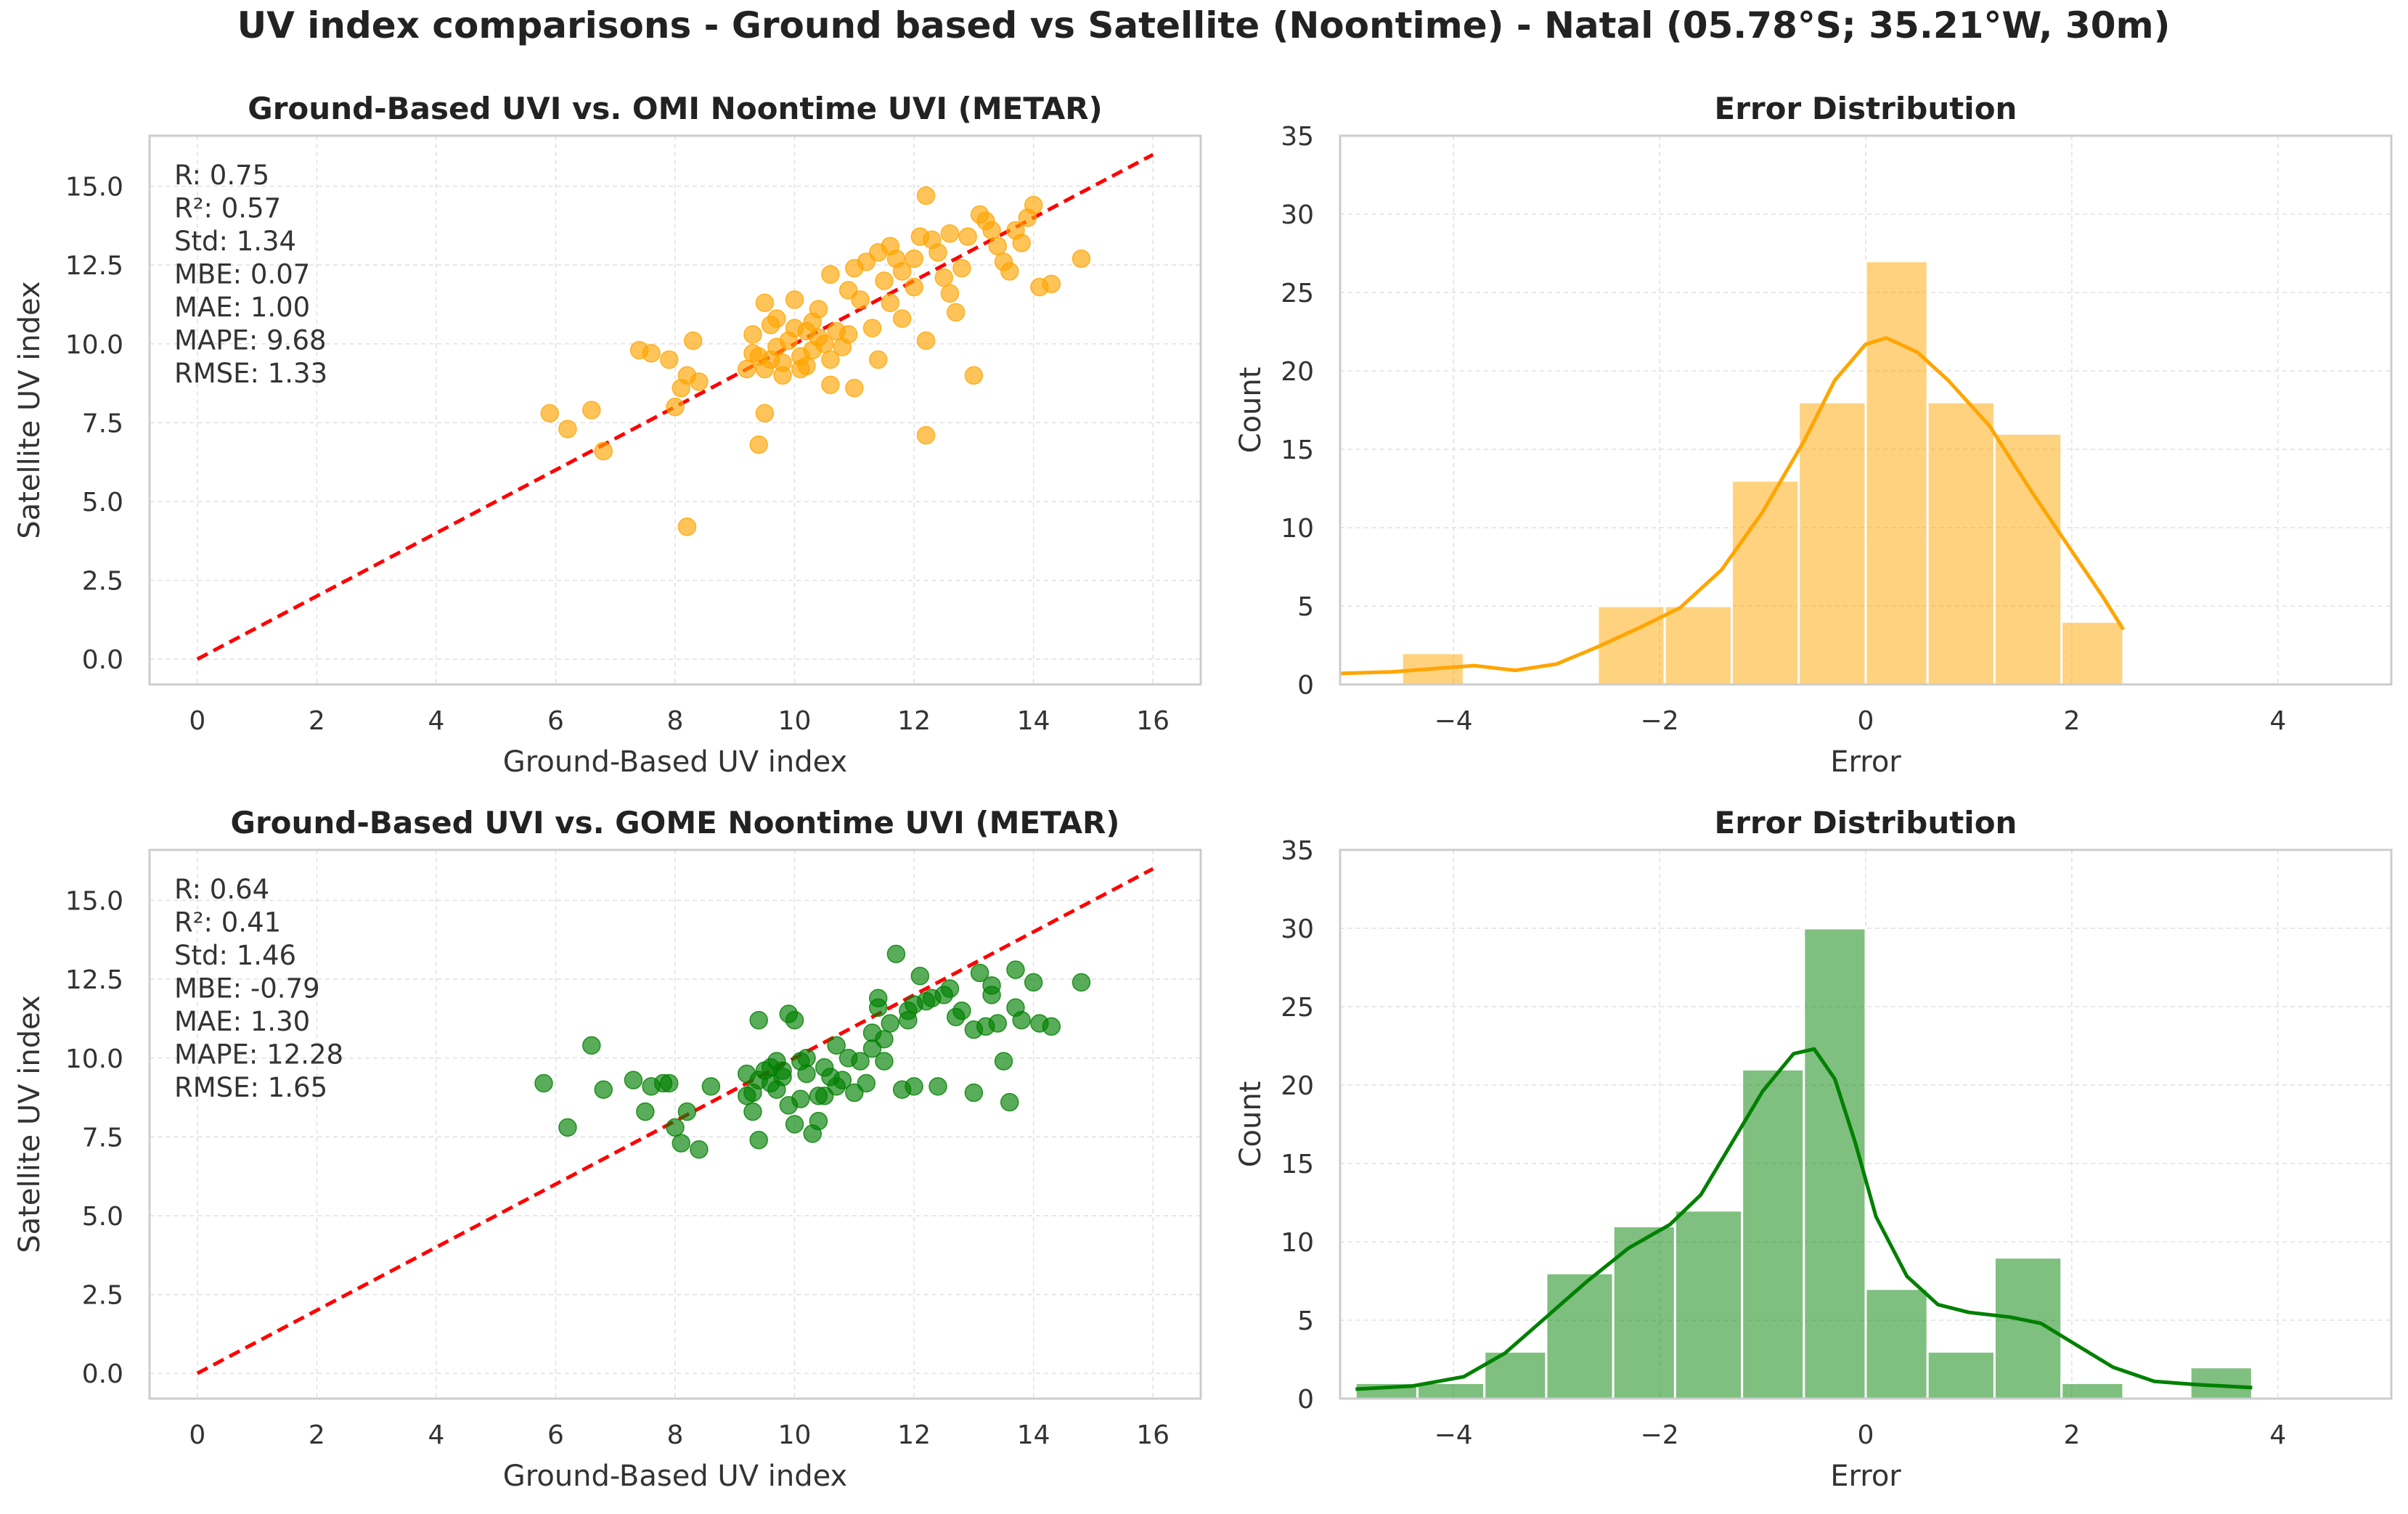 The width and height of the screenshot is (2408, 1514). Describe the element at coordinates (1866, 822) in the screenshot. I see `panel-title: Error Distribution` at that location.